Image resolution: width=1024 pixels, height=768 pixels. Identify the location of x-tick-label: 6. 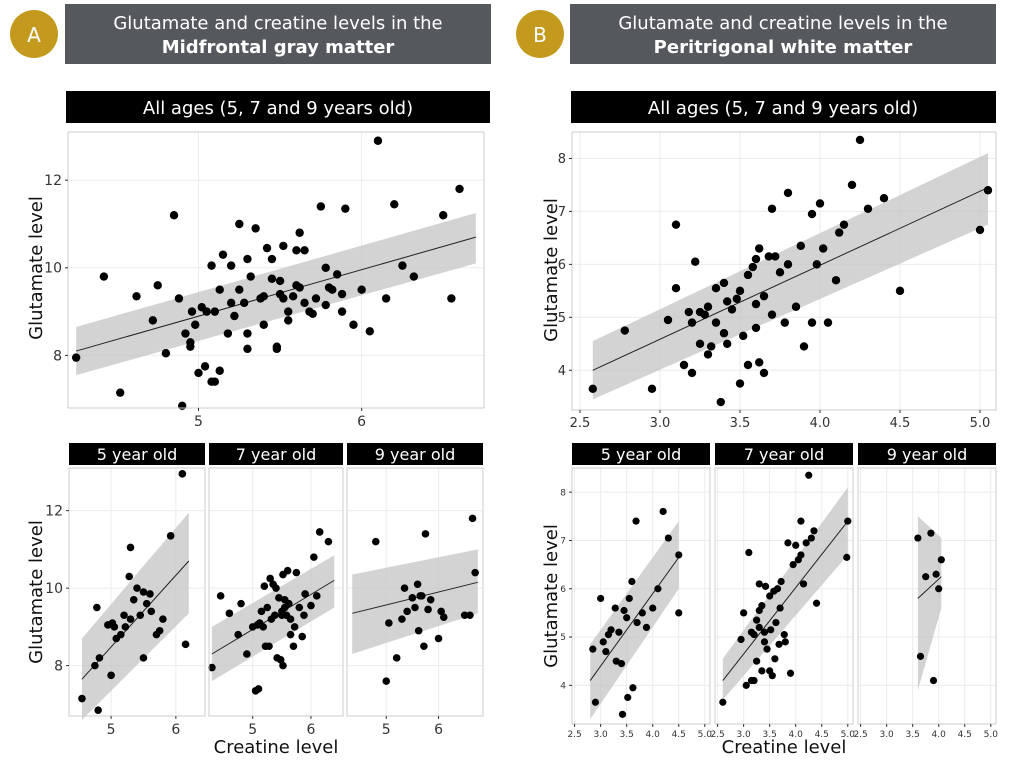
(310, 730).